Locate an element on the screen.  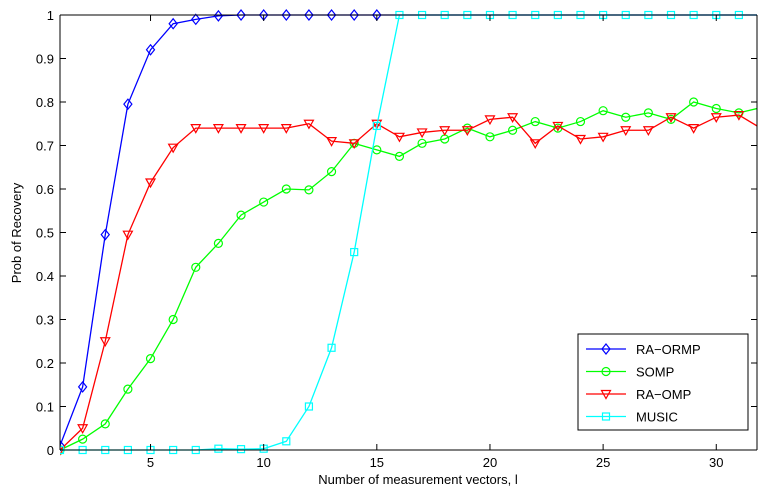
y-axis-label: Prob of Recovery is located at coordinates (16, 232).